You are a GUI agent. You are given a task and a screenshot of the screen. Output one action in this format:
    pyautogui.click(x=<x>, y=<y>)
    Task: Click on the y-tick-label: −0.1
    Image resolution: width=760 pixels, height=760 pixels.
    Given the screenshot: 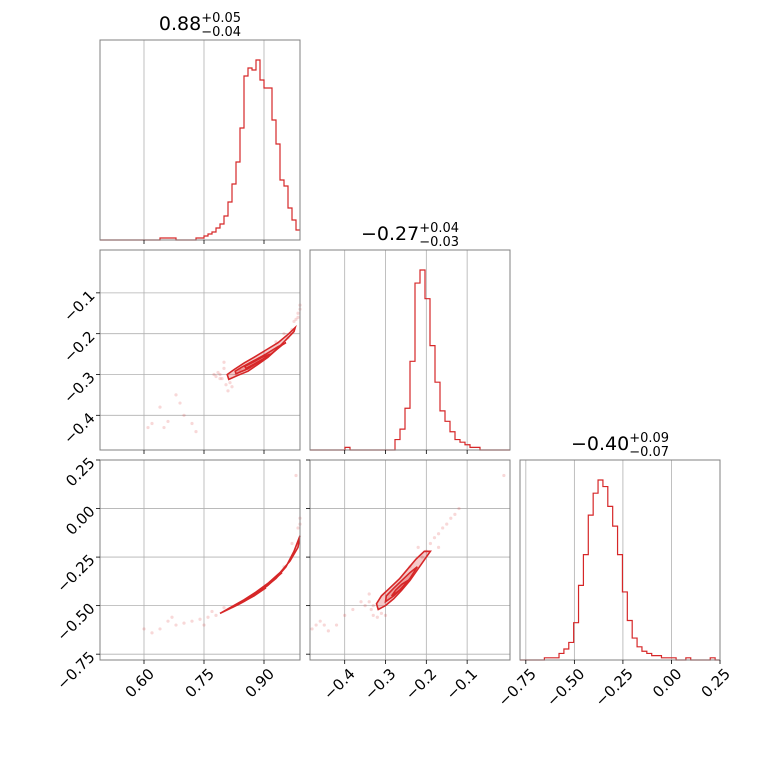 What is the action you would take?
    pyautogui.click(x=79, y=306)
    